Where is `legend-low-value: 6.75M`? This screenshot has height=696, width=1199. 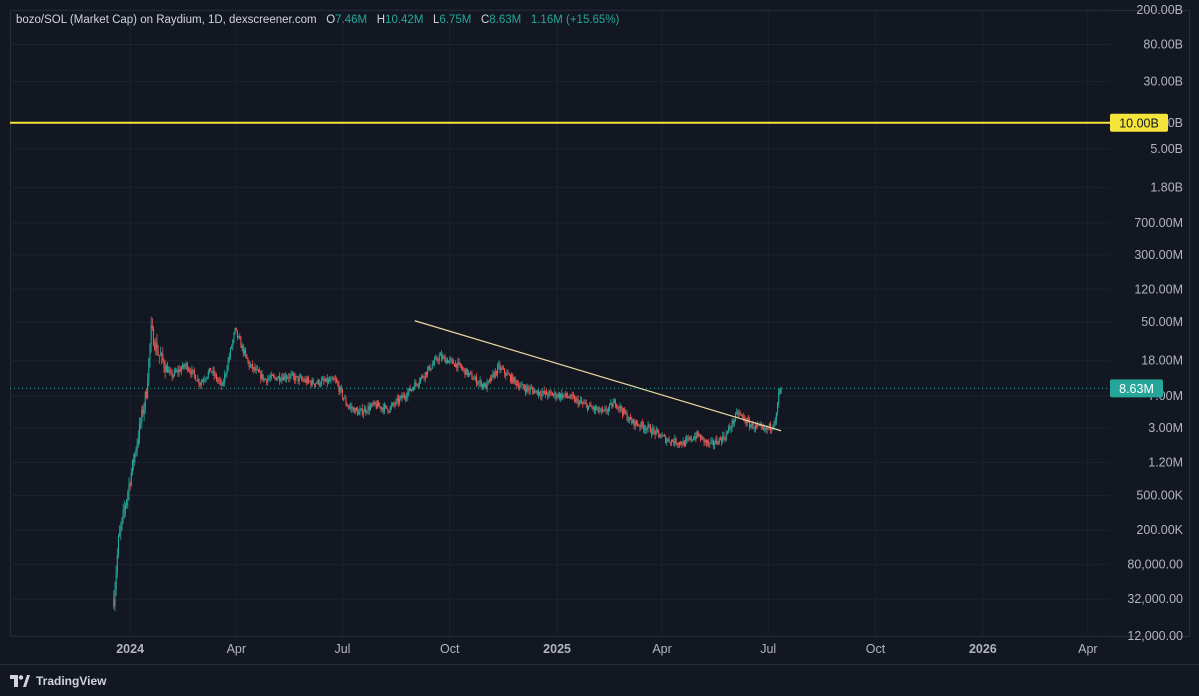 legend-low-value: 6.75M is located at coordinates (455, 20).